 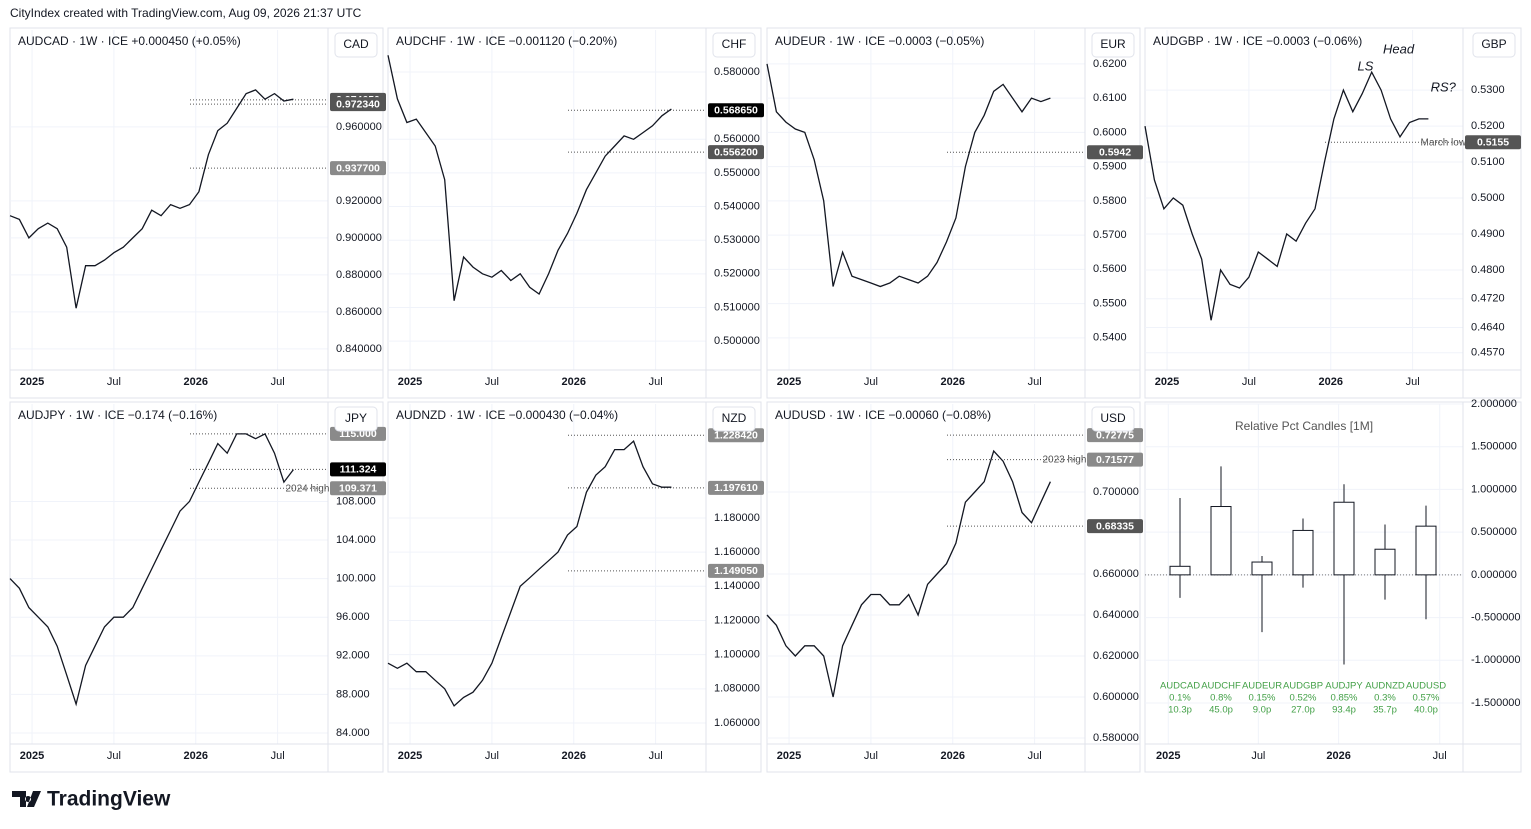 I want to click on category-label: AUDCHF, so click(x=1221, y=686).